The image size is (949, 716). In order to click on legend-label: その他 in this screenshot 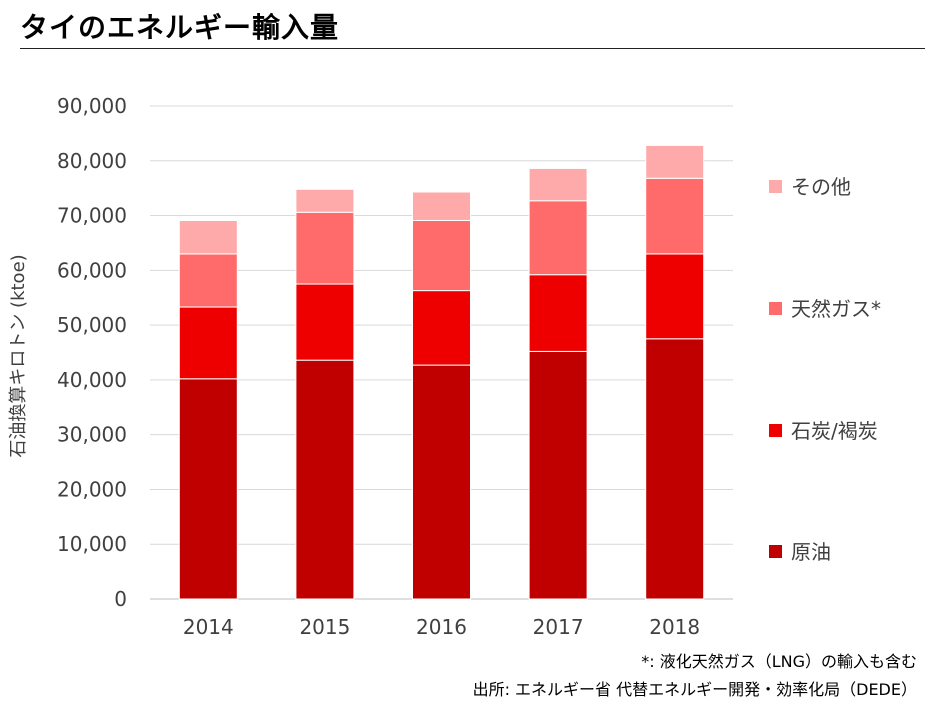, I will do `click(821, 187)`.